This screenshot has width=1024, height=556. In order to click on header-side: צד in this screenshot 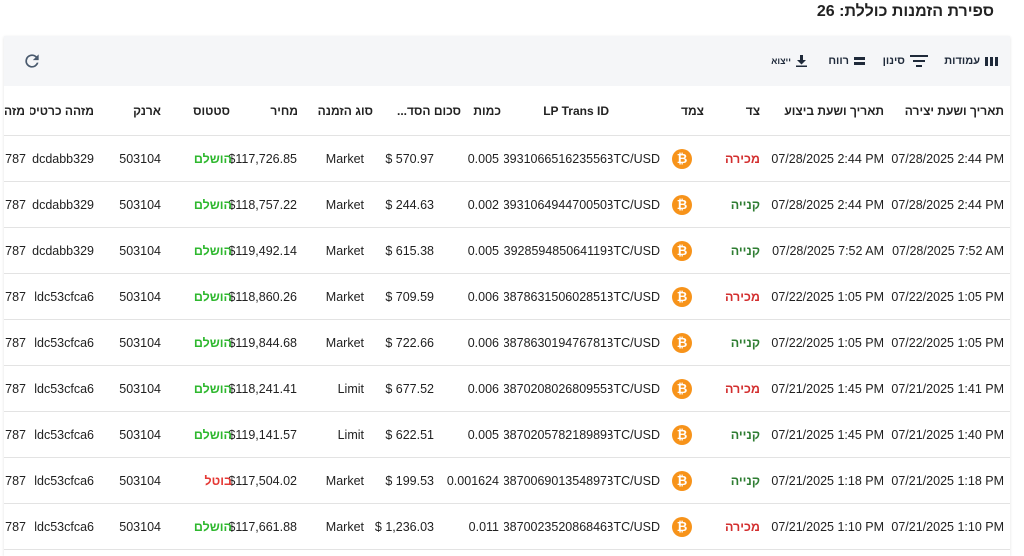, I will do `click(752, 110)`.